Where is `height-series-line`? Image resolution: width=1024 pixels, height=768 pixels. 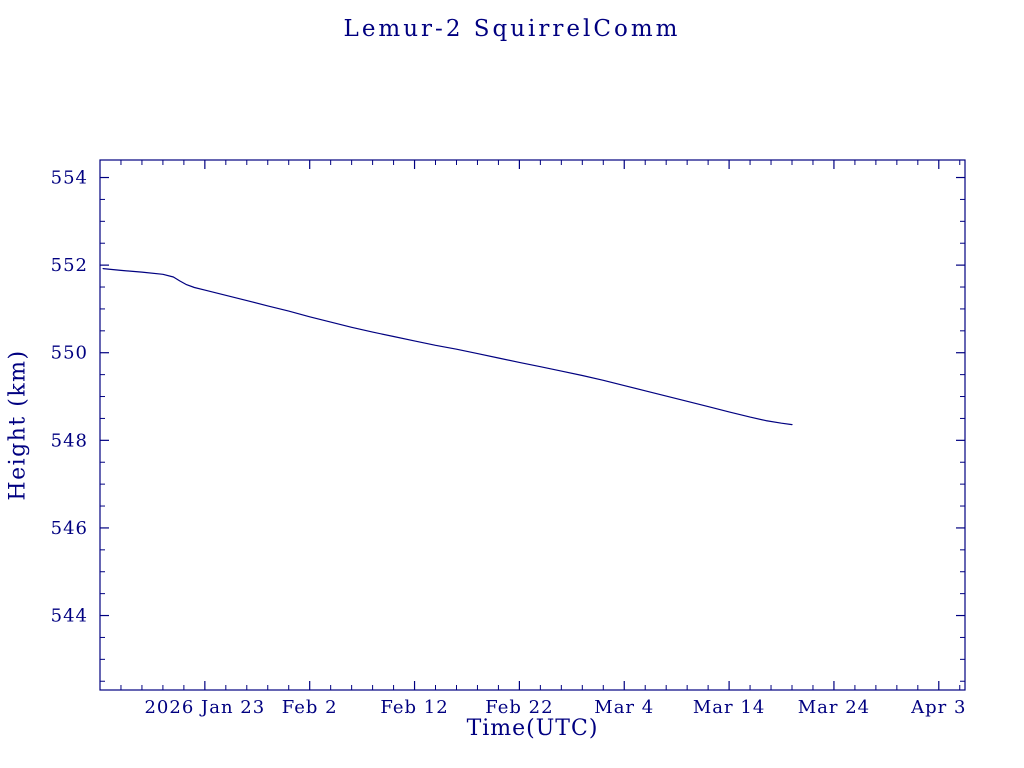
height-series-line is located at coordinates (447, 347).